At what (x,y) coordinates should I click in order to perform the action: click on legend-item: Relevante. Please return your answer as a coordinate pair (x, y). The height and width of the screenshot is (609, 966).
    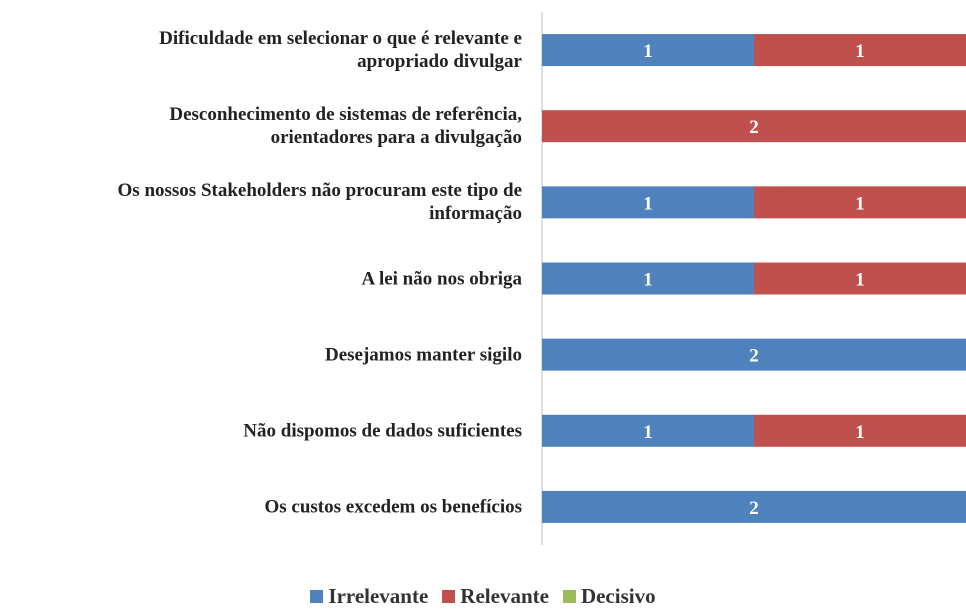
    Looking at the image, I should click on (495, 596).